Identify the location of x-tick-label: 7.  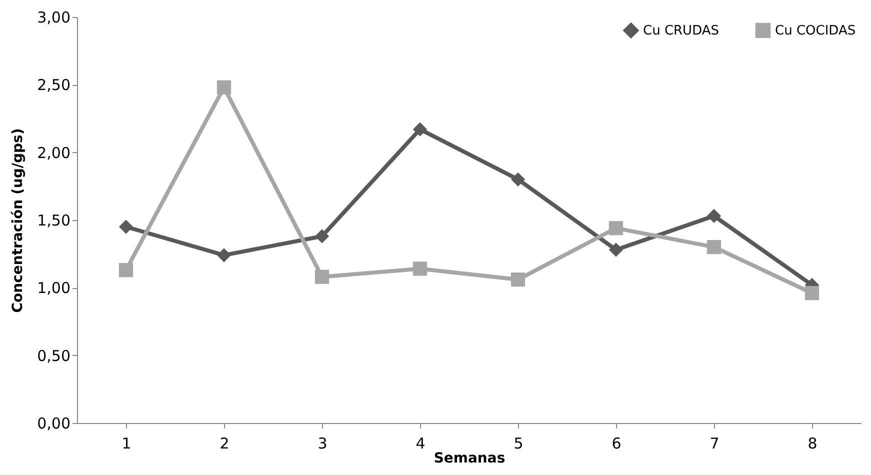
(715, 443).